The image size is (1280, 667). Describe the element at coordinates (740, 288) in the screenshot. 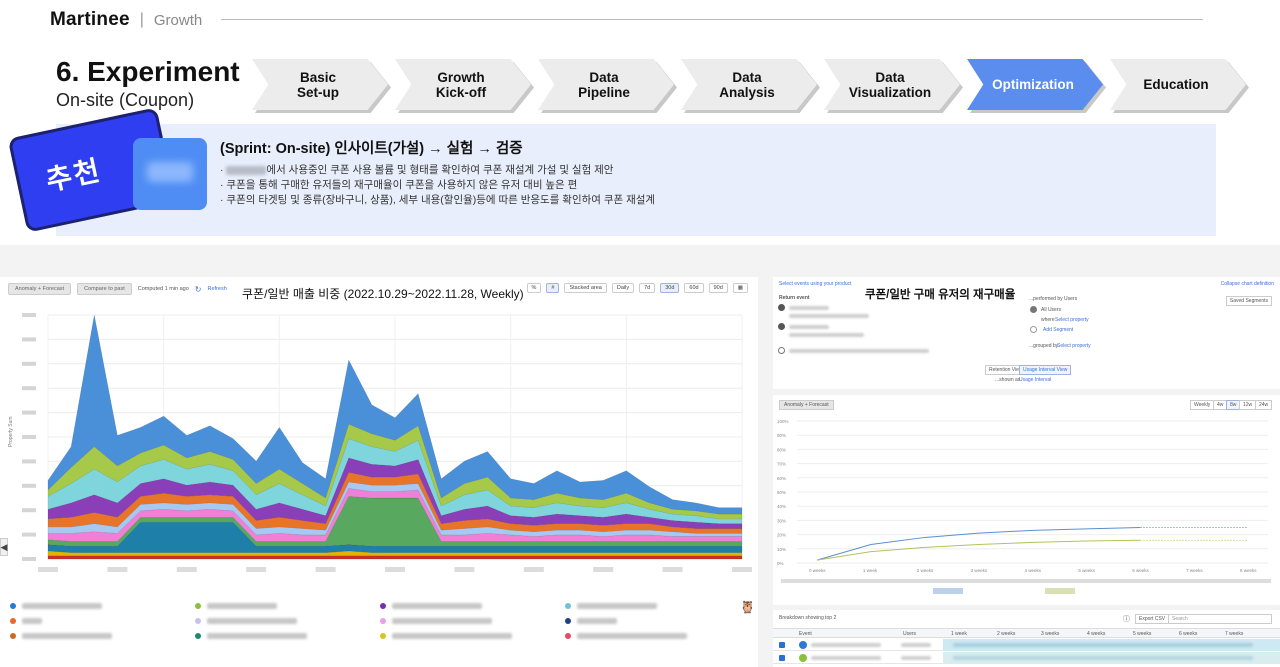

I see `calendar-icon: ▦` at that location.